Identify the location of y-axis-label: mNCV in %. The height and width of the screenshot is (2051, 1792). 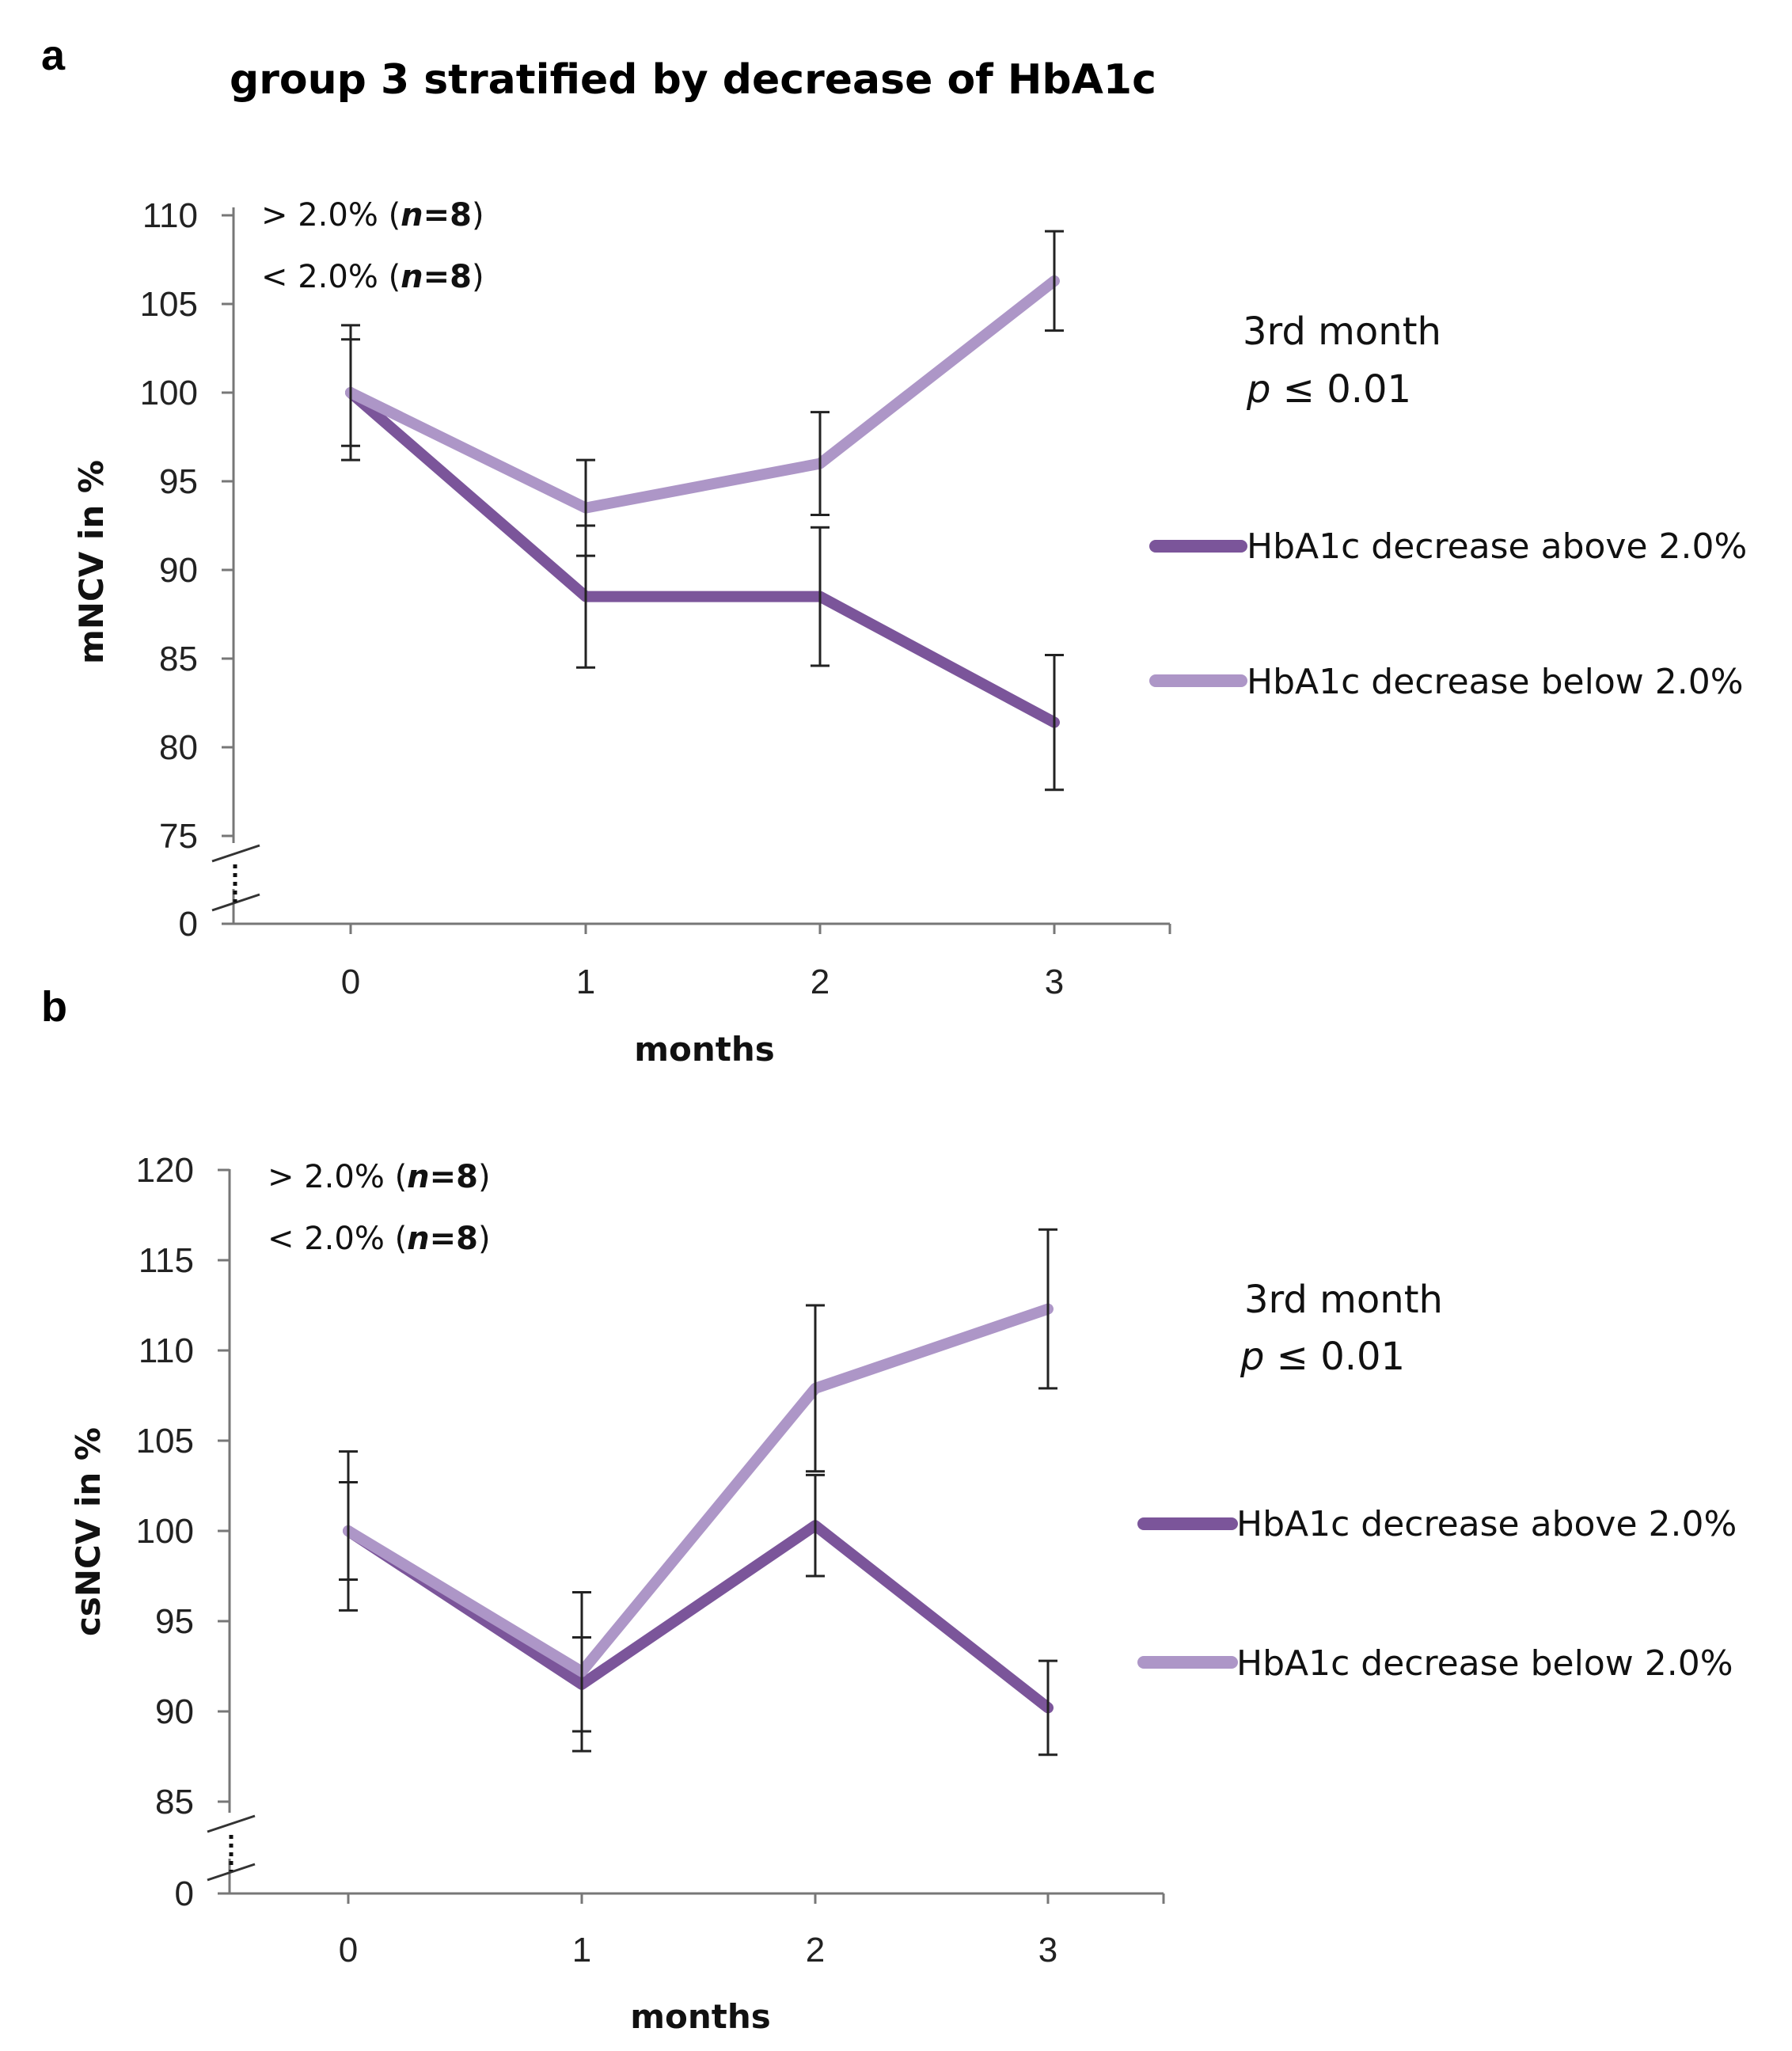
(91, 562).